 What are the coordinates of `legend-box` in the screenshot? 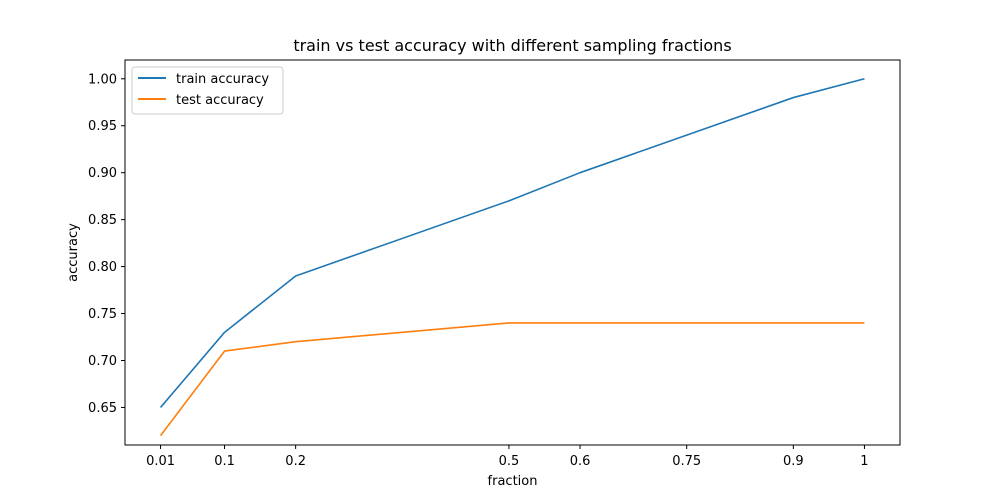 It's located at (207, 90).